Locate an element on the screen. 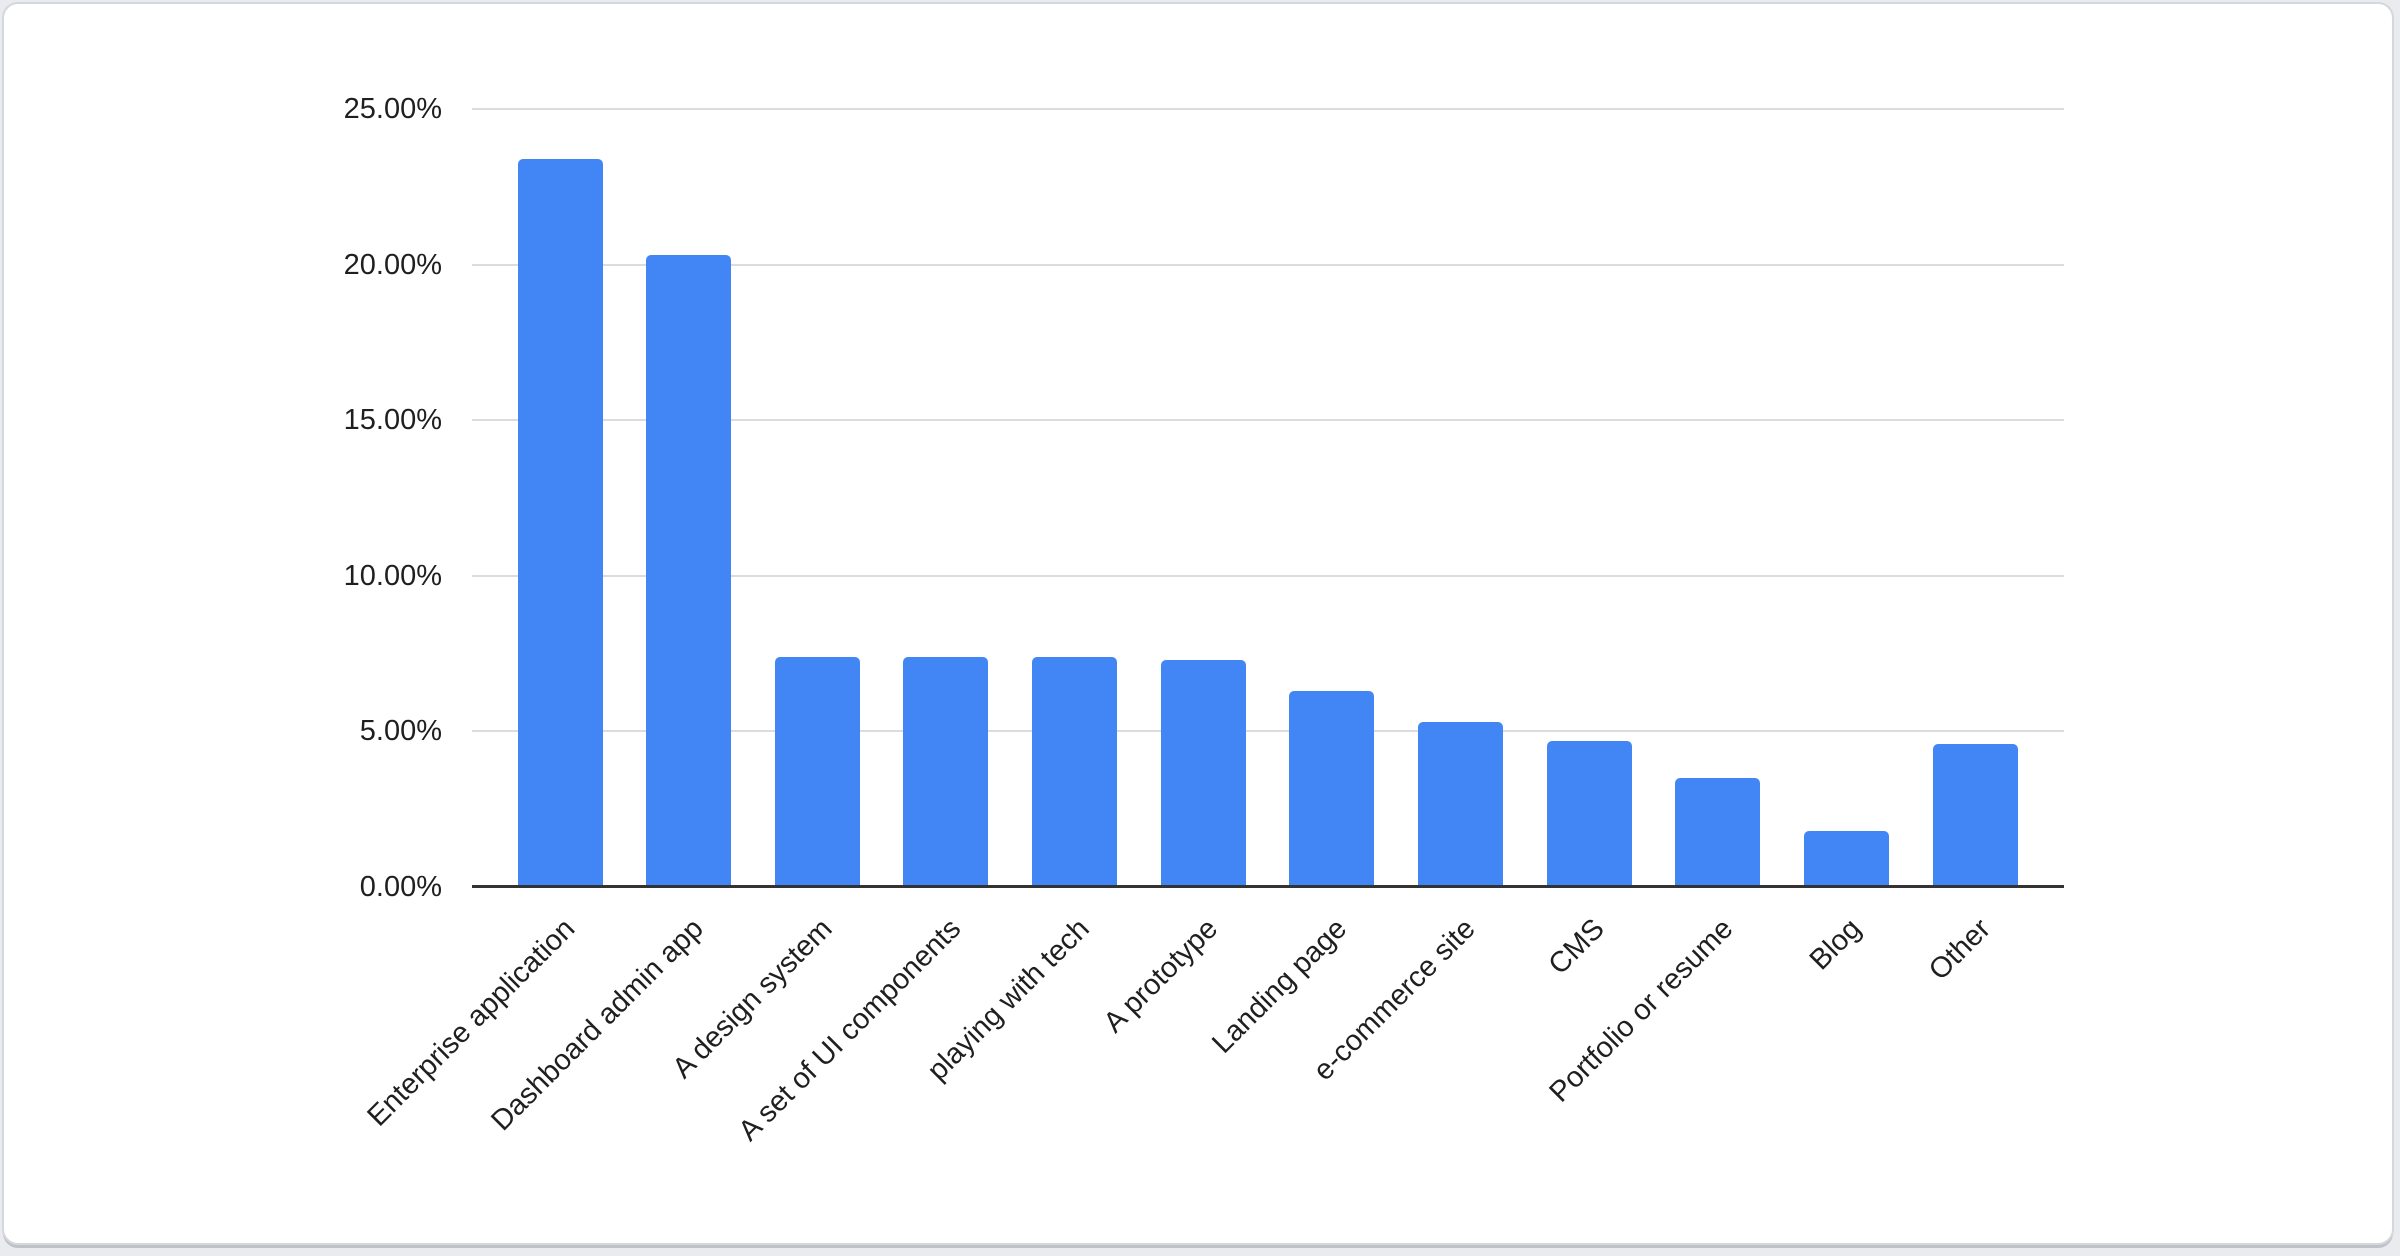  y-axis-tick-label: 5.00% is located at coordinates (400, 731).